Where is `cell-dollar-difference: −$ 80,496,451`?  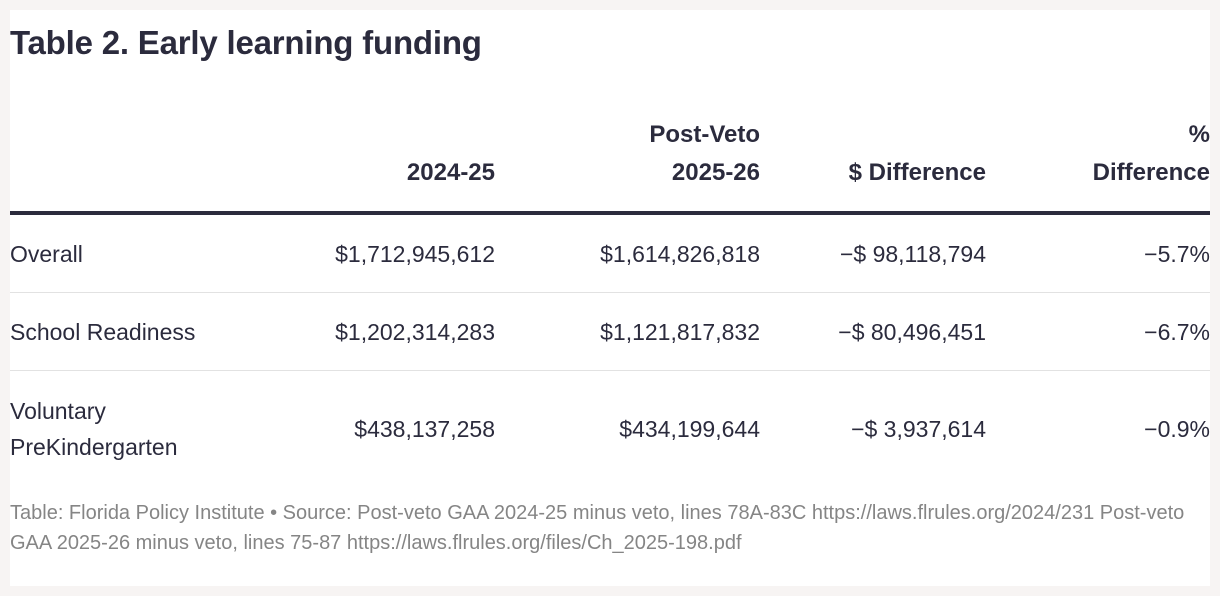
cell-dollar-difference: −$ 80,496,451 is located at coordinates (873, 331).